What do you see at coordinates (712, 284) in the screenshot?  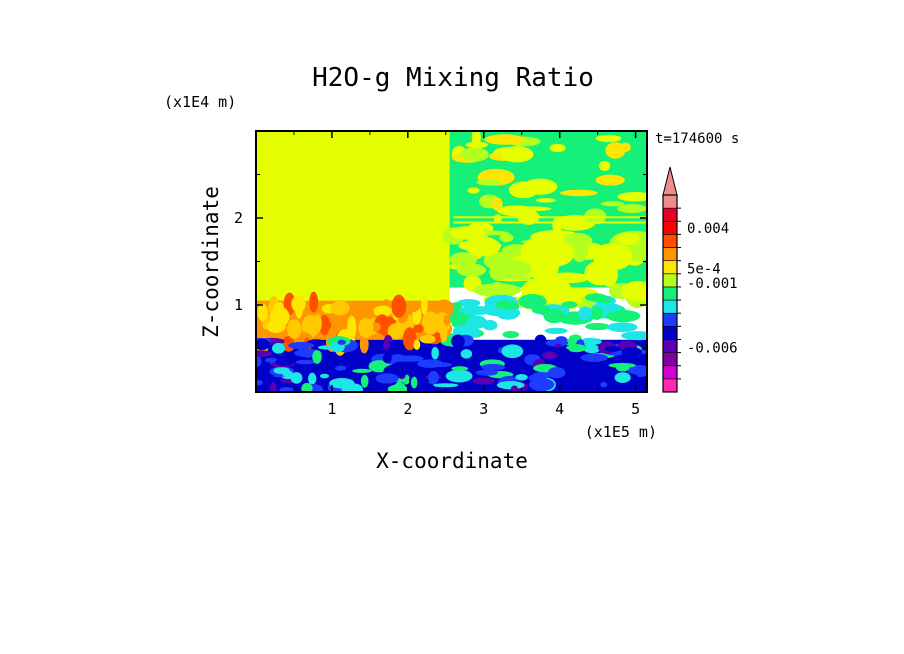 I see `colorbar-label: -0.001` at bounding box center [712, 284].